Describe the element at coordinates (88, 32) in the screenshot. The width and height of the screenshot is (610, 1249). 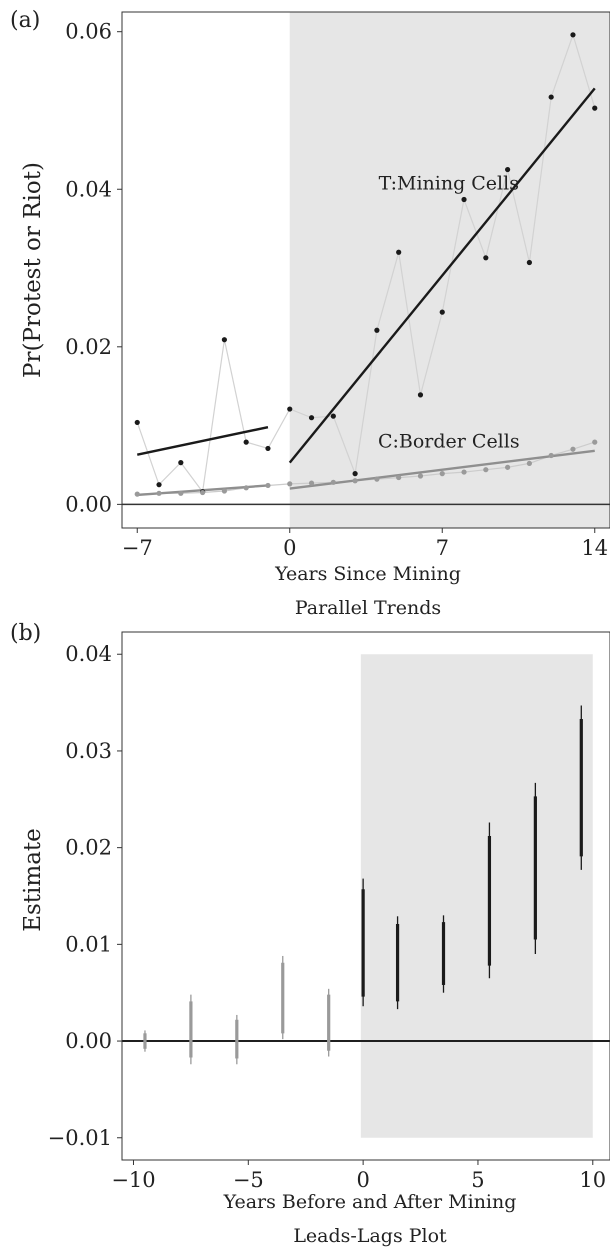
I see `y-tick-label: 0.06` at that location.